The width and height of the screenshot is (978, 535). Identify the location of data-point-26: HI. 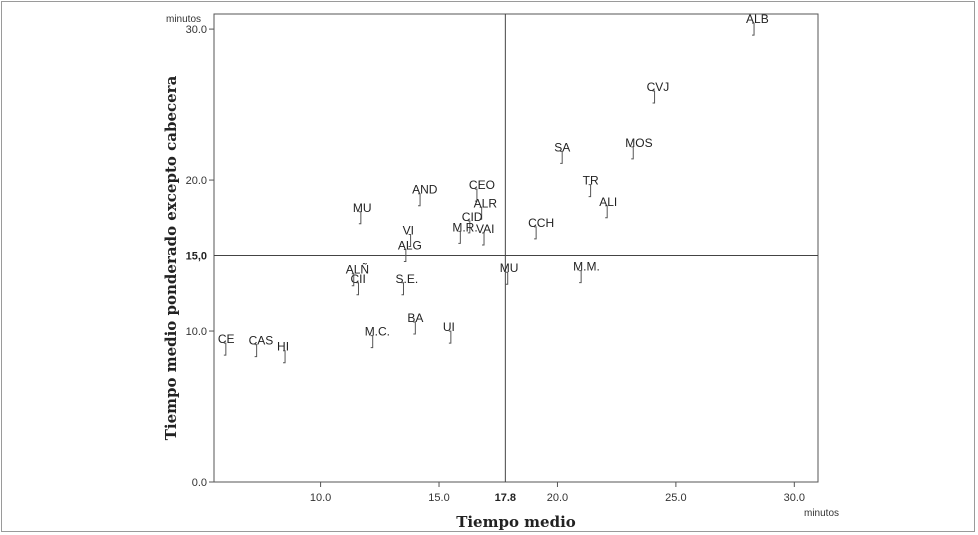
(283, 352).